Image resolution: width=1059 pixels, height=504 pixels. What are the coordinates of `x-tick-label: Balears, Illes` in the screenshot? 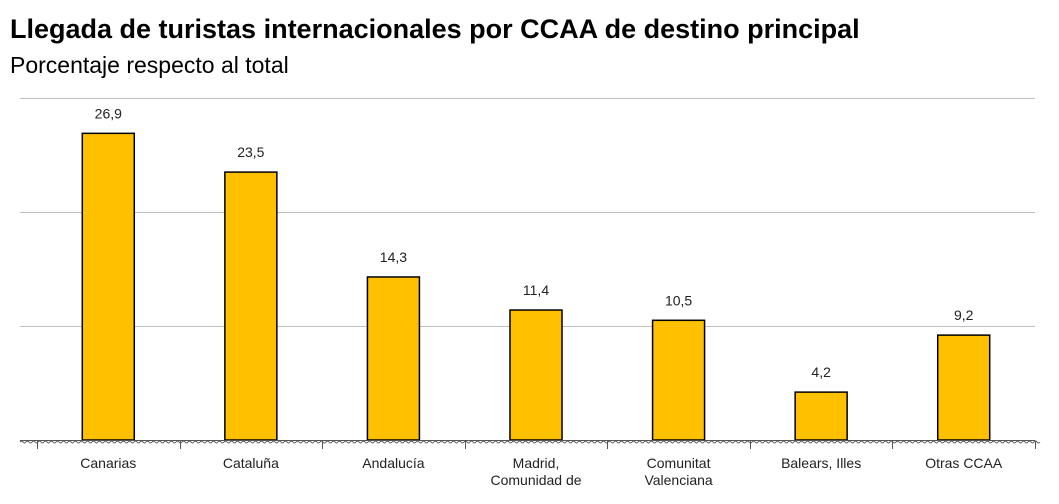 It's located at (821, 463).